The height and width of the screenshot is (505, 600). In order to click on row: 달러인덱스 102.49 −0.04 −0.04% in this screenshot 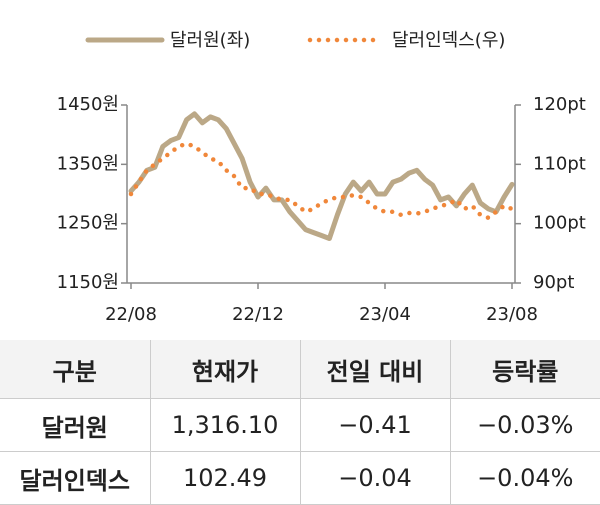, I will do `click(300, 478)`.